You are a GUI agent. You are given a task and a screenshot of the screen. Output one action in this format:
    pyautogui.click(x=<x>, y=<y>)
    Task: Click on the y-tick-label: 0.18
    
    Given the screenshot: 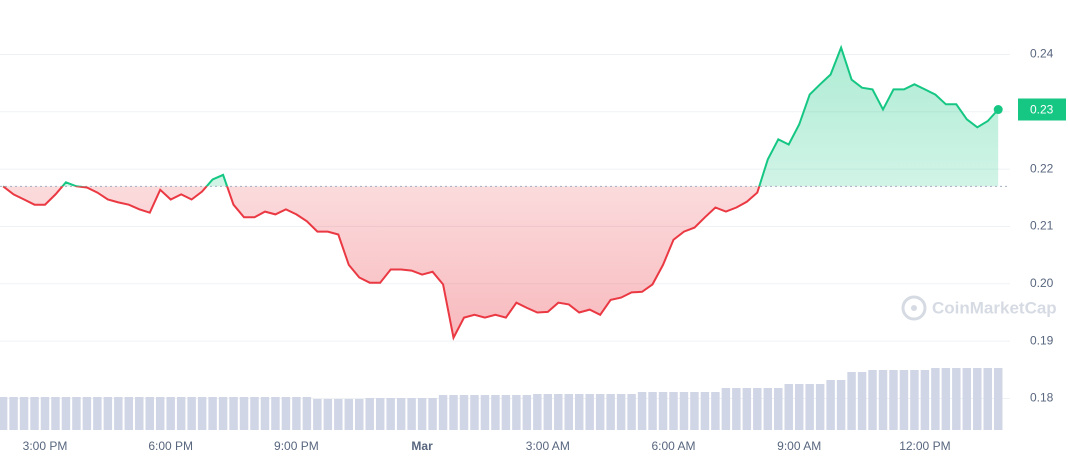 What is the action you would take?
    pyautogui.click(x=1042, y=398)
    